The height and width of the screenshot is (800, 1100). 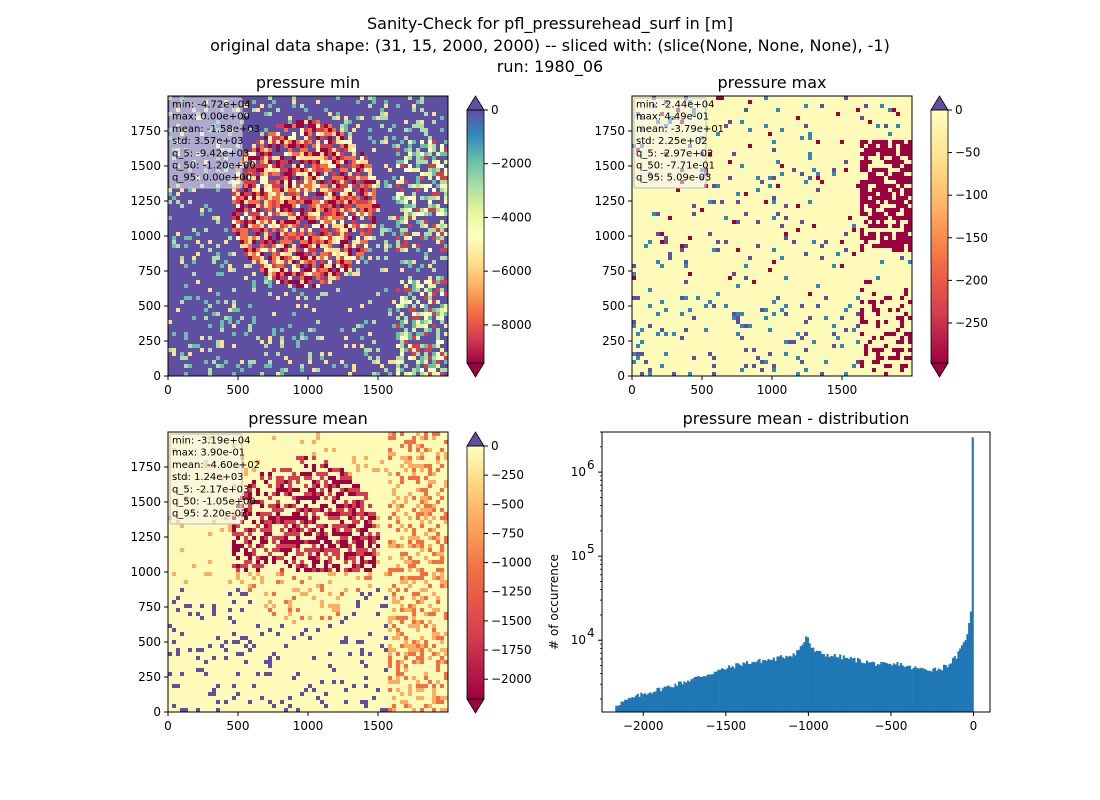 I want to click on x-tick-label: 500, so click(x=238, y=390).